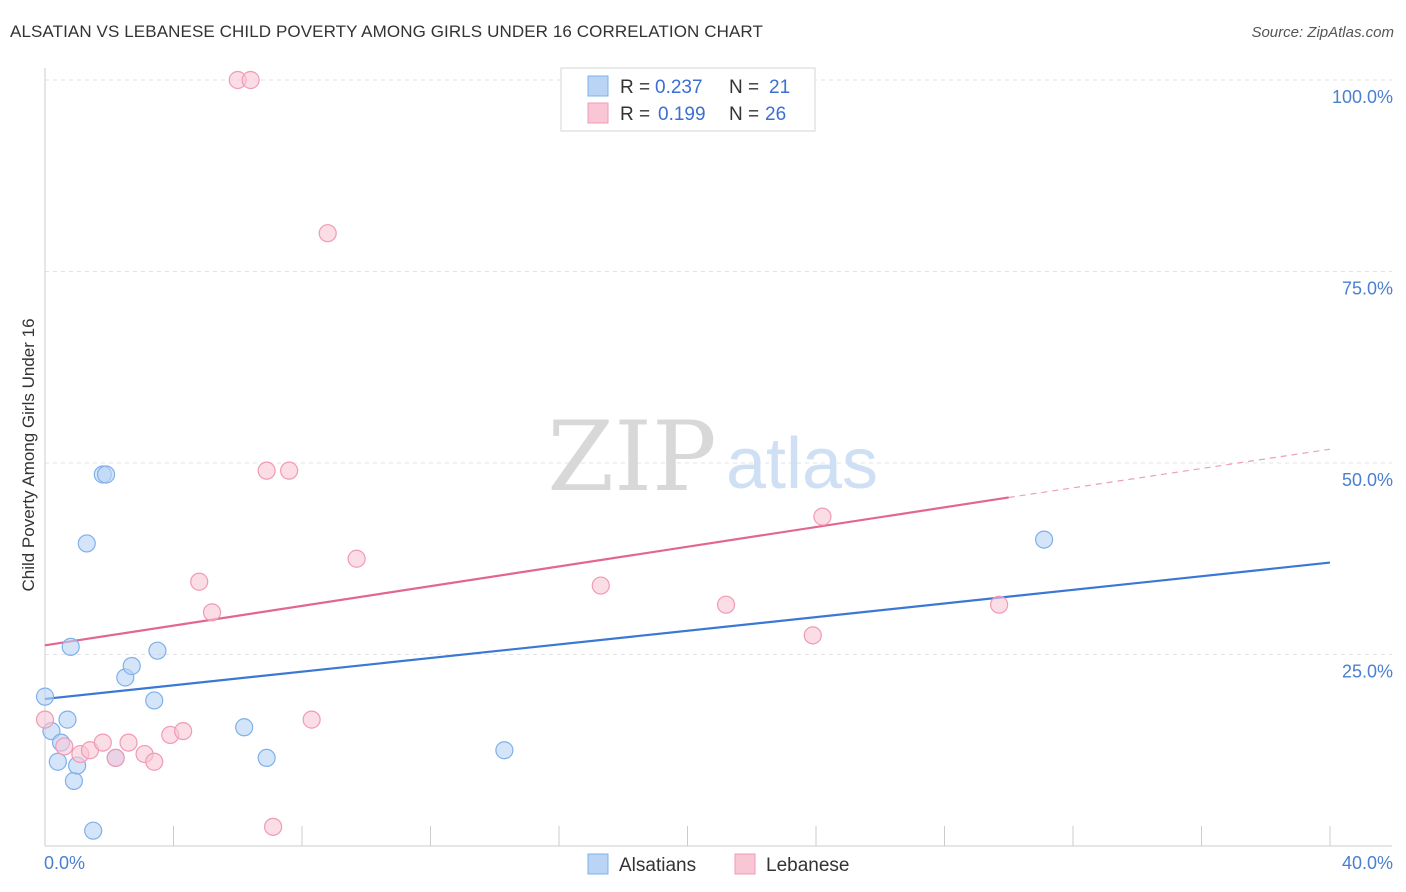  What do you see at coordinates (779, 87) in the screenshot?
I see `legend-n-value-1: 21` at bounding box center [779, 87].